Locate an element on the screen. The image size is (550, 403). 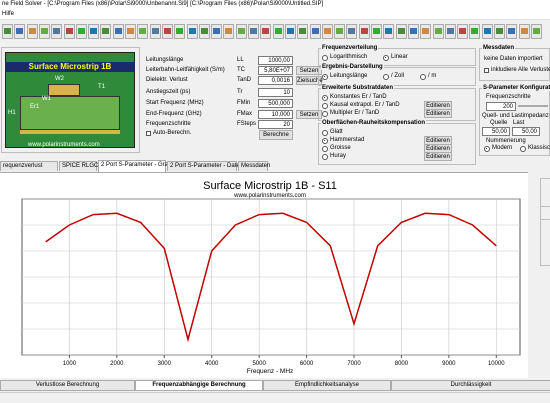
param-label: Dielektr. Verlust is located at coordinates (167, 80).